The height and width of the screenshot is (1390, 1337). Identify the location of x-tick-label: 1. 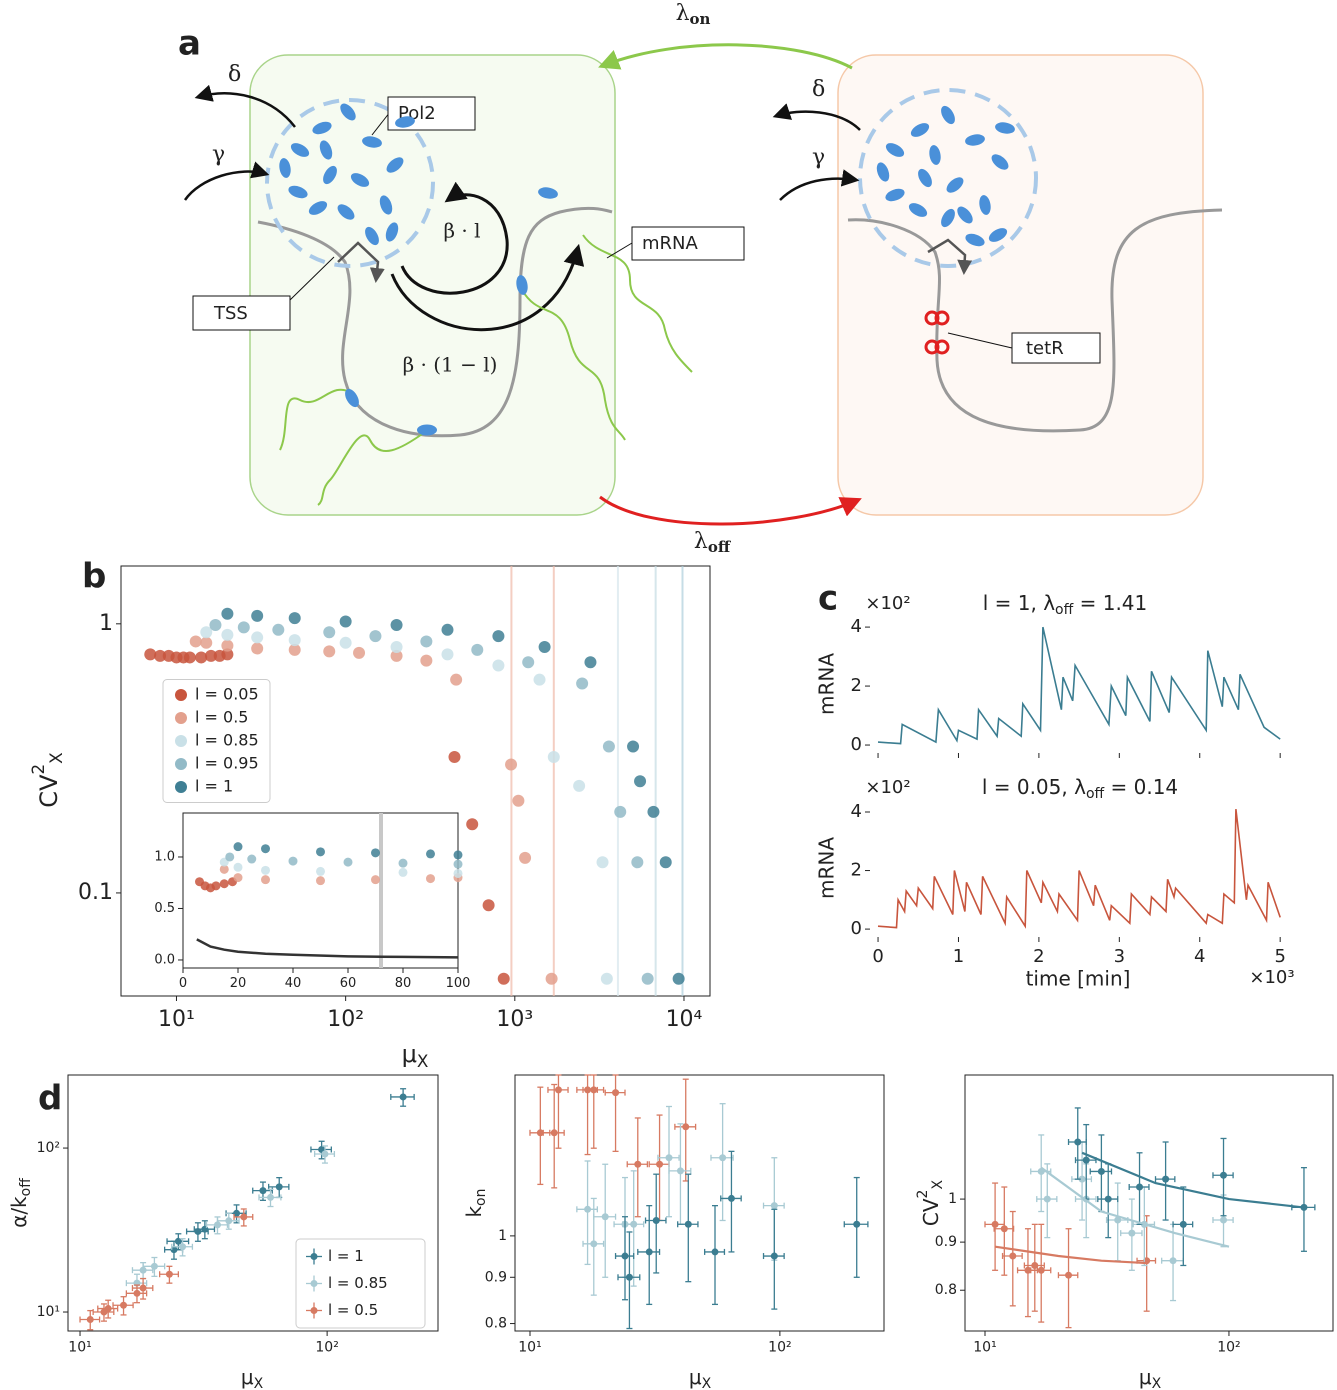
(958, 956).